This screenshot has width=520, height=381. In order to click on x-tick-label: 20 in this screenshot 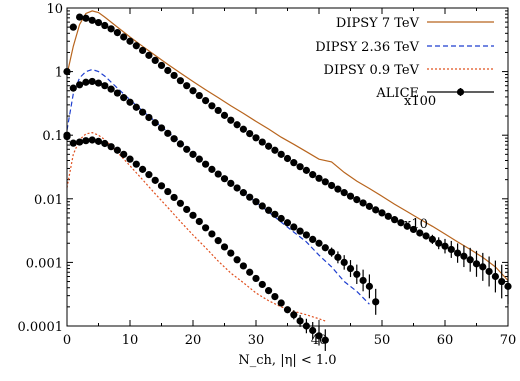, I will do `click(193, 340)`.